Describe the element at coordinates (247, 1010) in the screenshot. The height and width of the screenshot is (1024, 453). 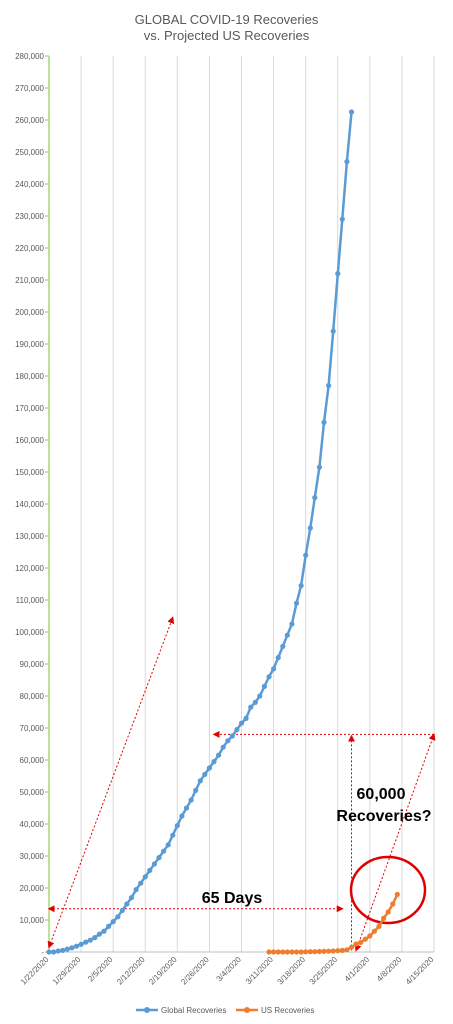
I see `legend-us-marker` at that location.